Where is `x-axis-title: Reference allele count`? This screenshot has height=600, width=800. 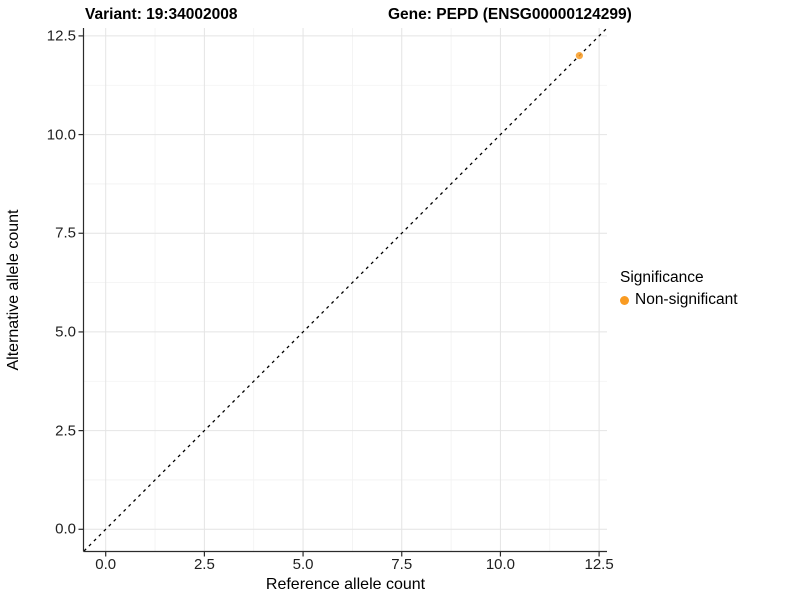
x-axis-title: Reference allele count is located at coordinates (345, 584).